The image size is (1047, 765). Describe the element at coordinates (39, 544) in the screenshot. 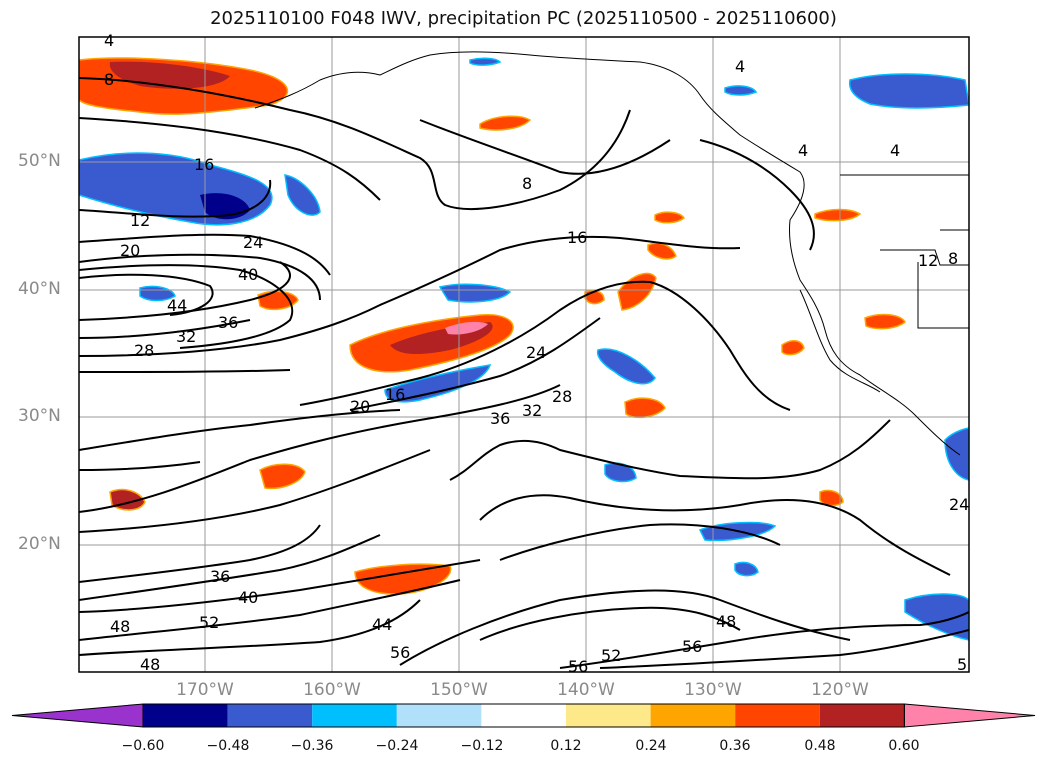

I see `lat-label: 20°N` at that location.